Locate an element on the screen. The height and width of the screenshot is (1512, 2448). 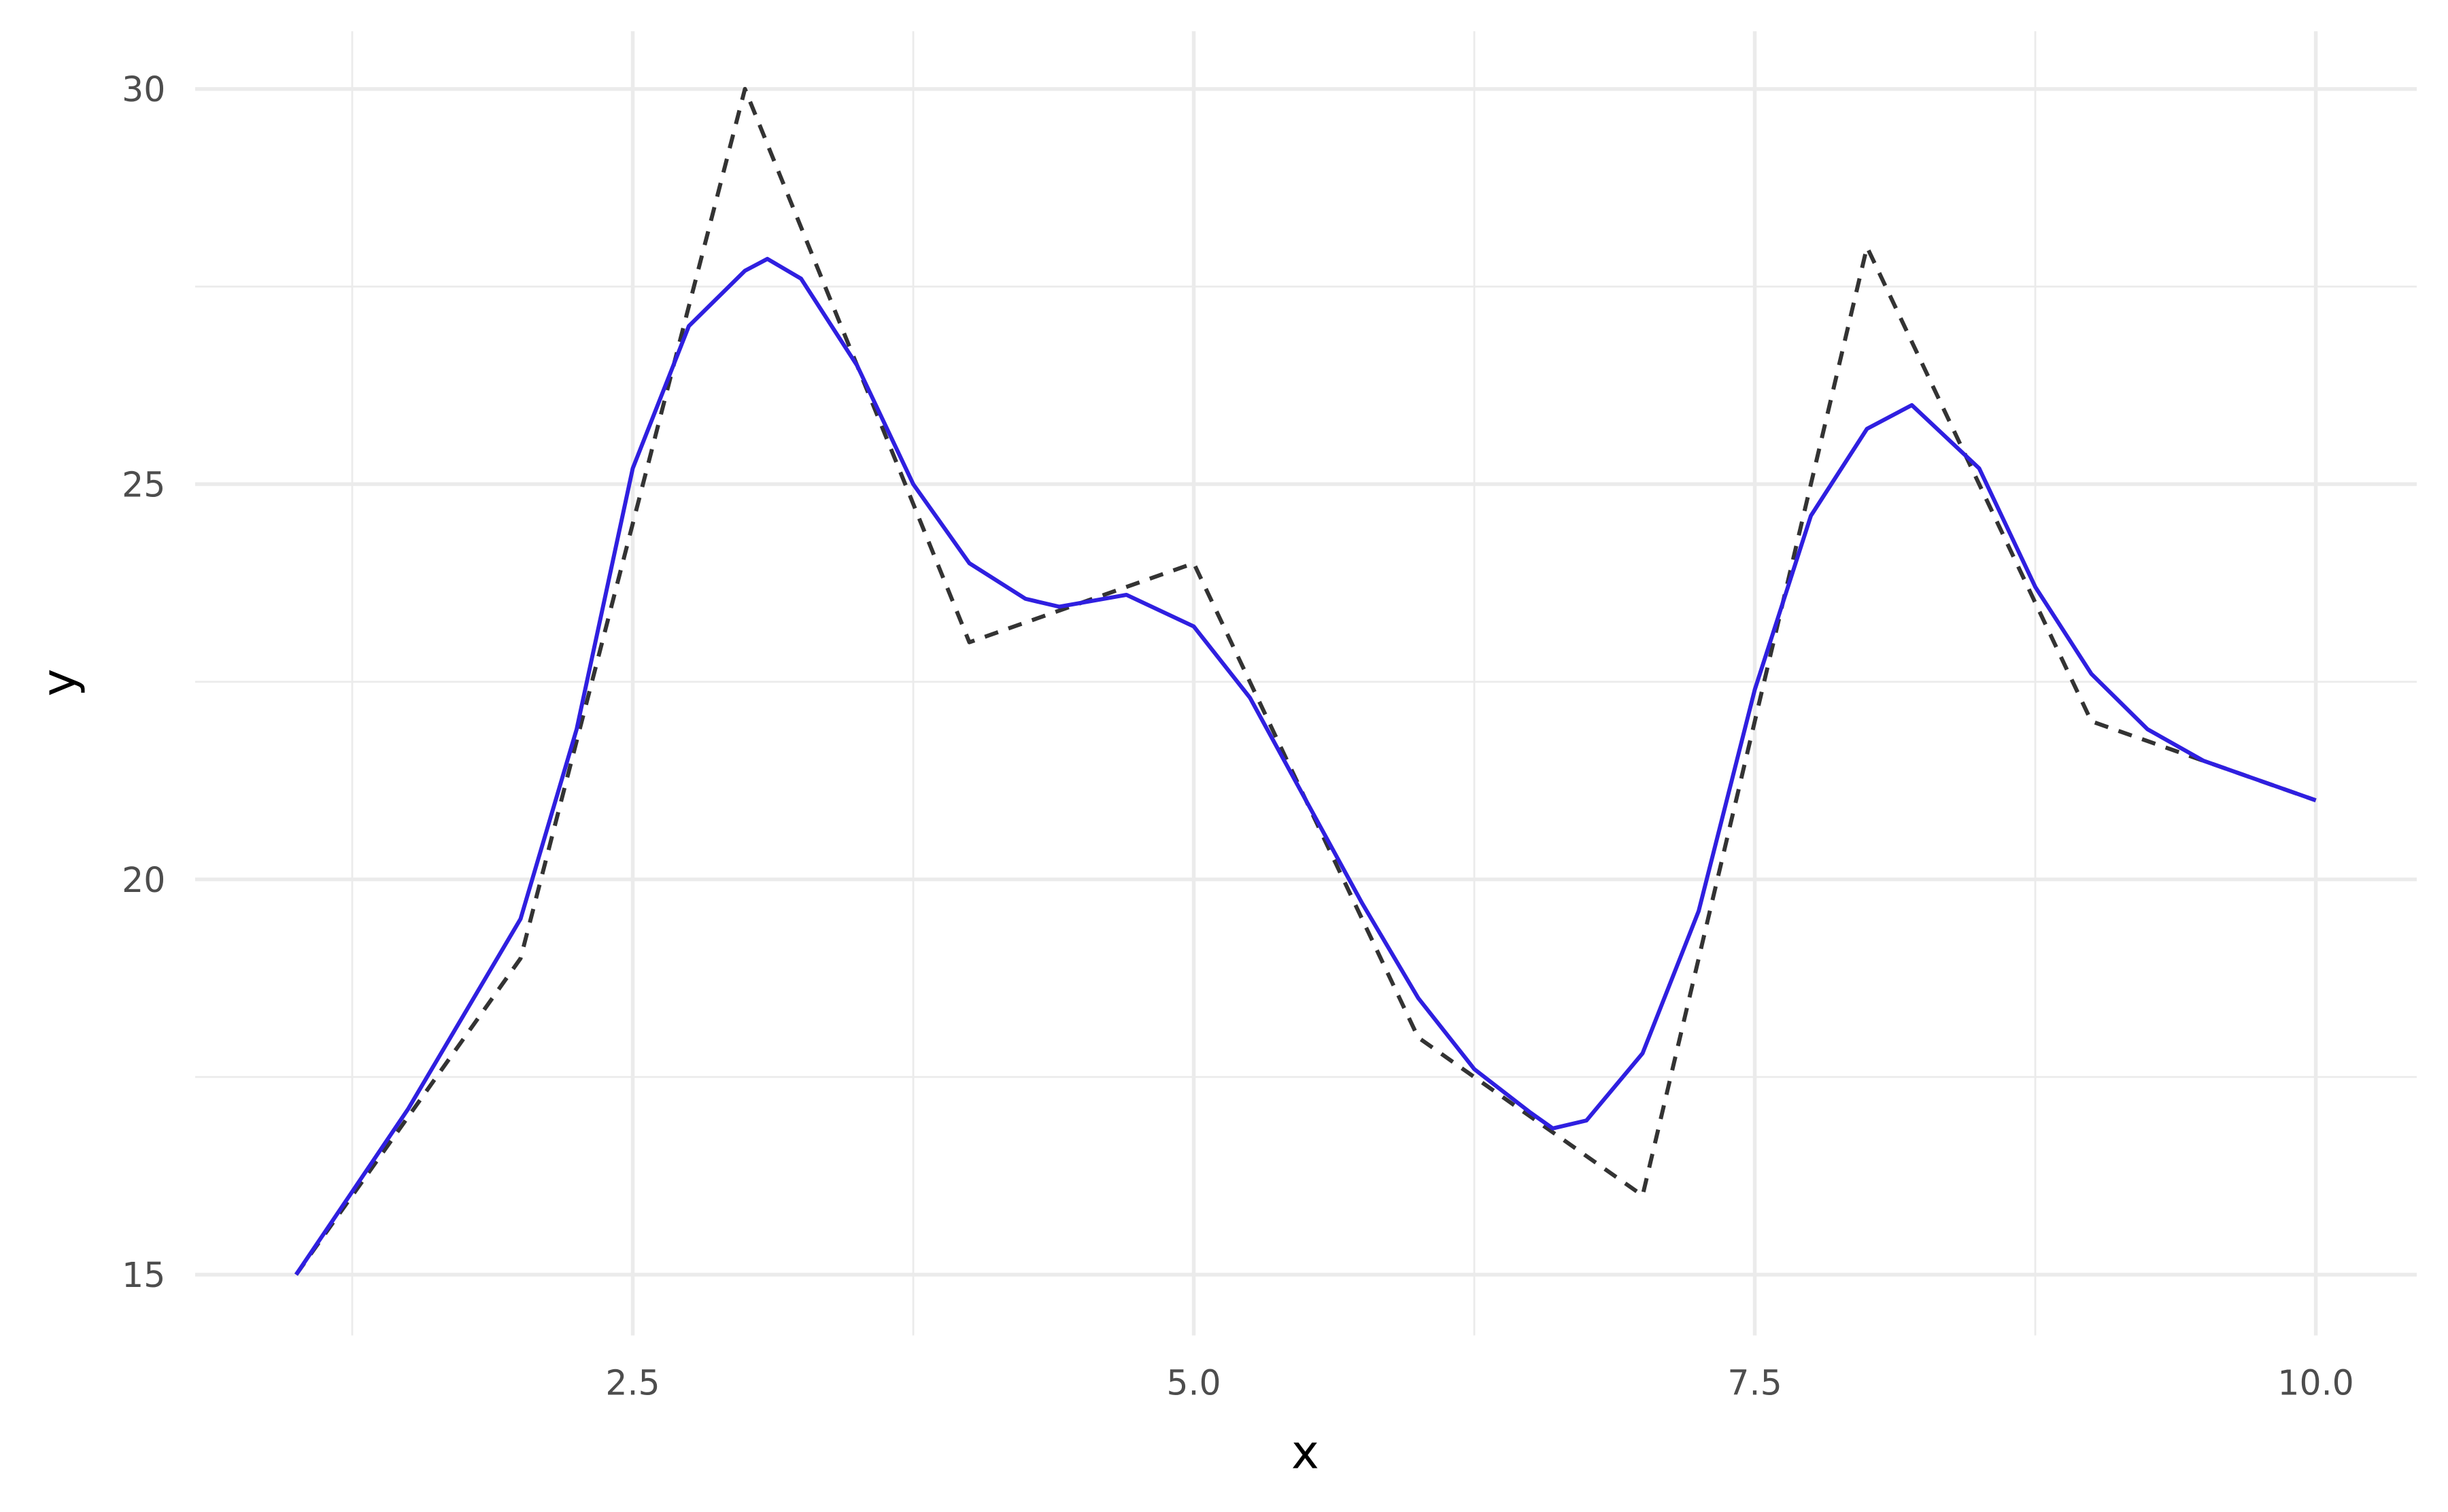
y-tick-label: 20 is located at coordinates (143, 880).